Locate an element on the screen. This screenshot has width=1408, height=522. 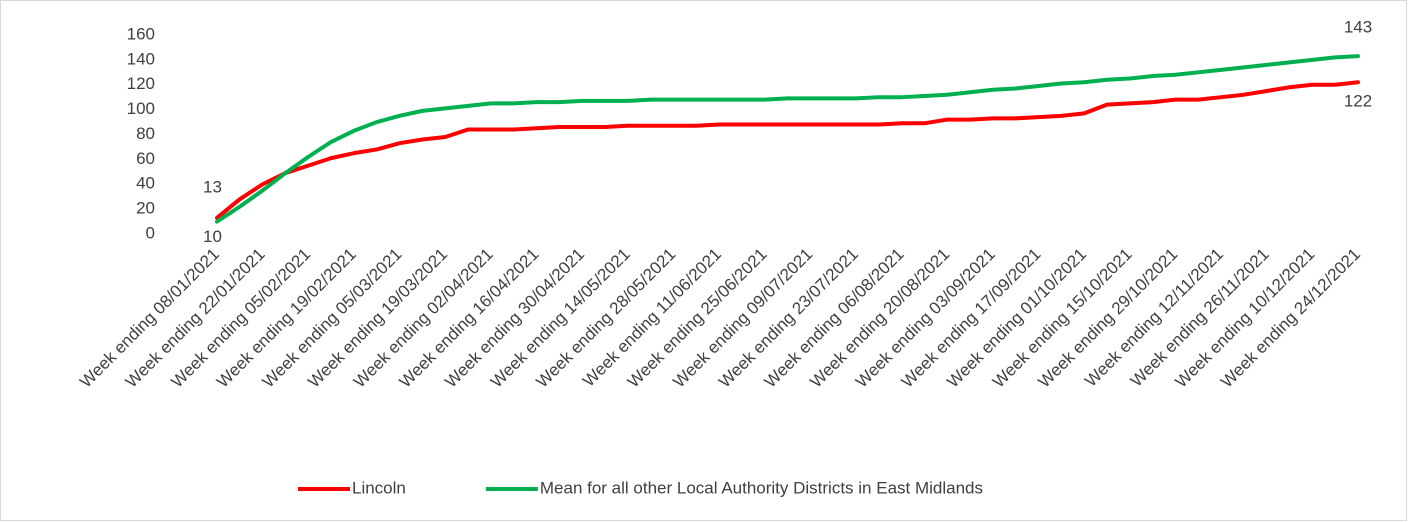
y-tick-label: 60 is located at coordinates (145, 158).